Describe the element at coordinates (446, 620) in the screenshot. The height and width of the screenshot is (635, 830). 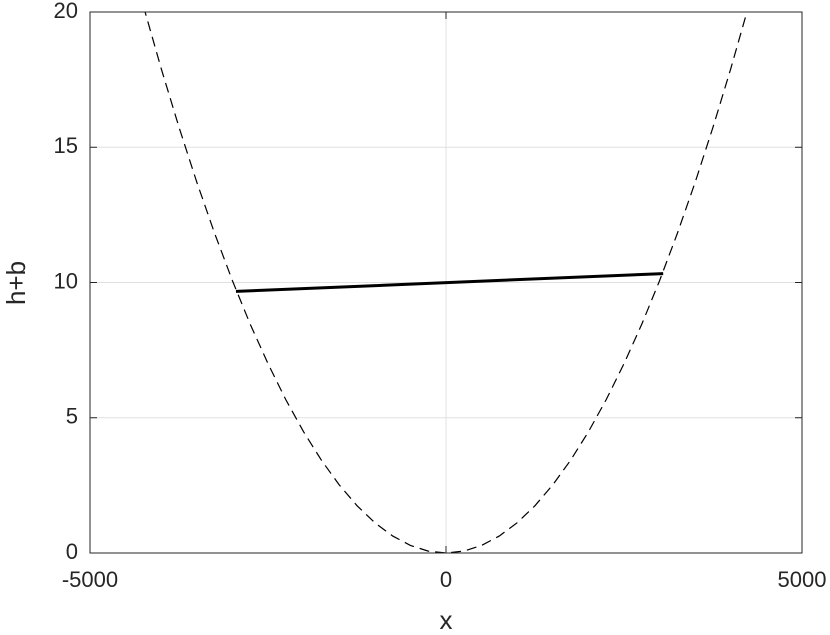
I see `x-axis-label: x` at that location.